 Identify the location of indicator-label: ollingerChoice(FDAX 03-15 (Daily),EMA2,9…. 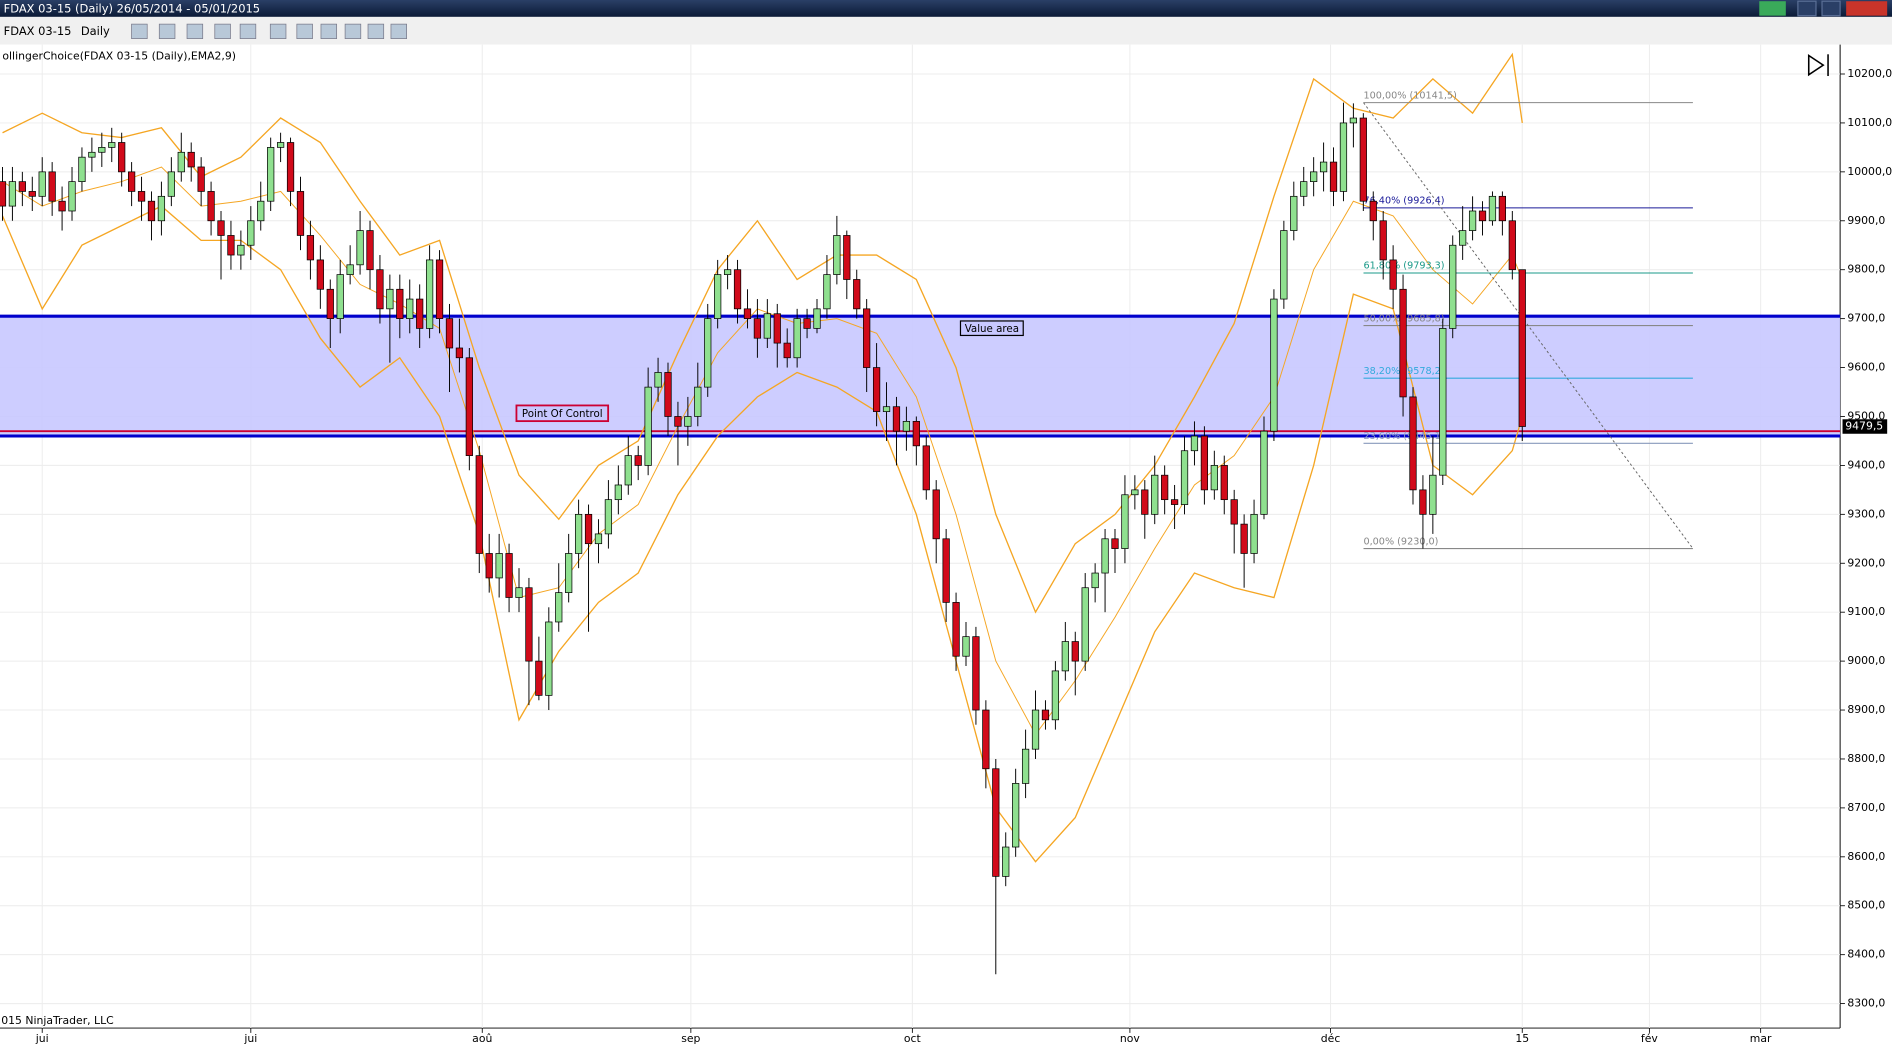
(119, 56).